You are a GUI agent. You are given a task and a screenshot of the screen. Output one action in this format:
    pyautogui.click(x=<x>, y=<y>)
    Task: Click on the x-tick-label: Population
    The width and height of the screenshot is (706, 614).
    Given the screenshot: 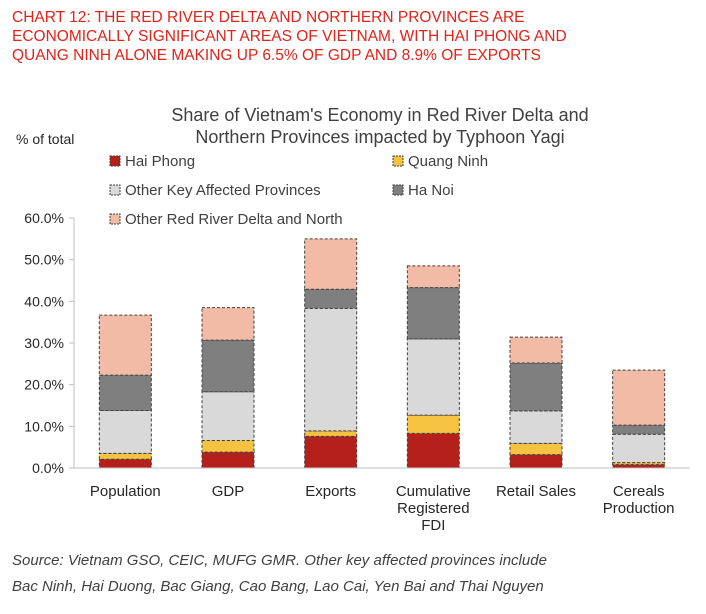 What is the action you would take?
    pyautogui.click(x=125, y=491)
    